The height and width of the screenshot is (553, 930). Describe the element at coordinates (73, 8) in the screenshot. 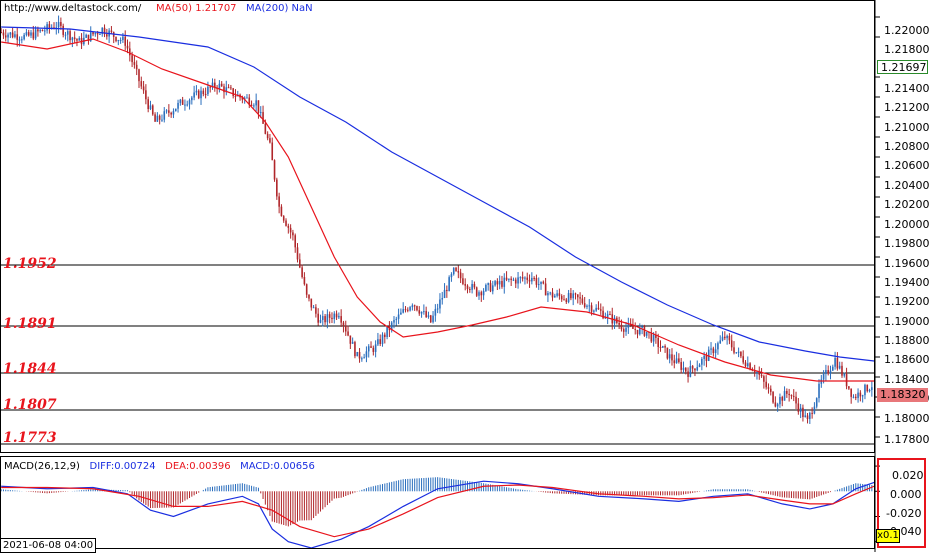

I see `source-url: http://www.deltastock.com/` at that location.